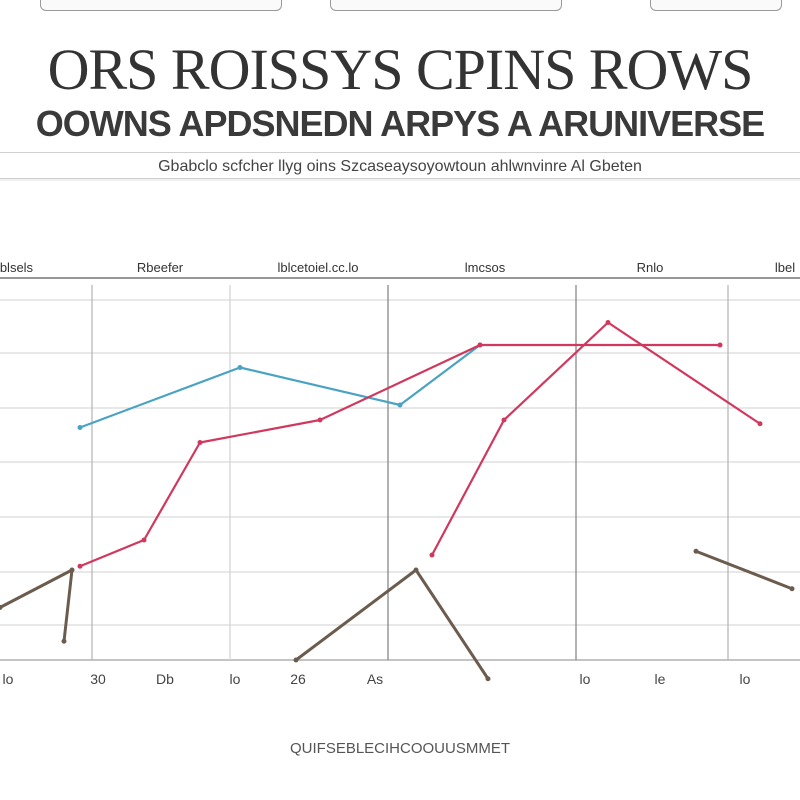  I want to click on column-header: Rnlo, so click(650, 267).